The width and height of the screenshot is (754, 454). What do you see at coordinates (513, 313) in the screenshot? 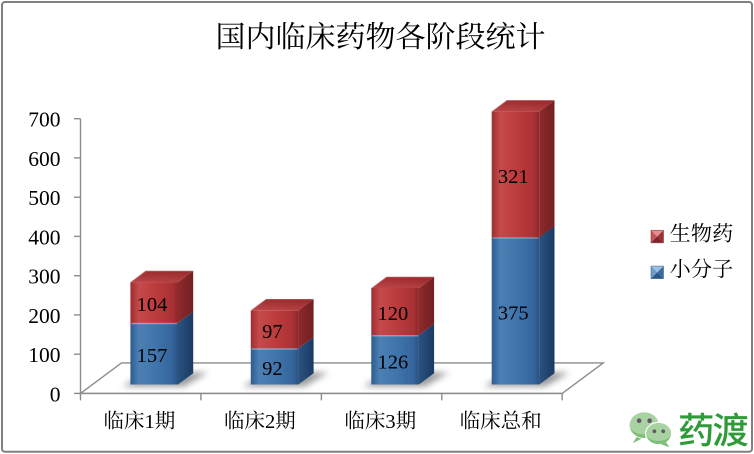
I see `svg-text: 375` at bounding box center [513, 313].